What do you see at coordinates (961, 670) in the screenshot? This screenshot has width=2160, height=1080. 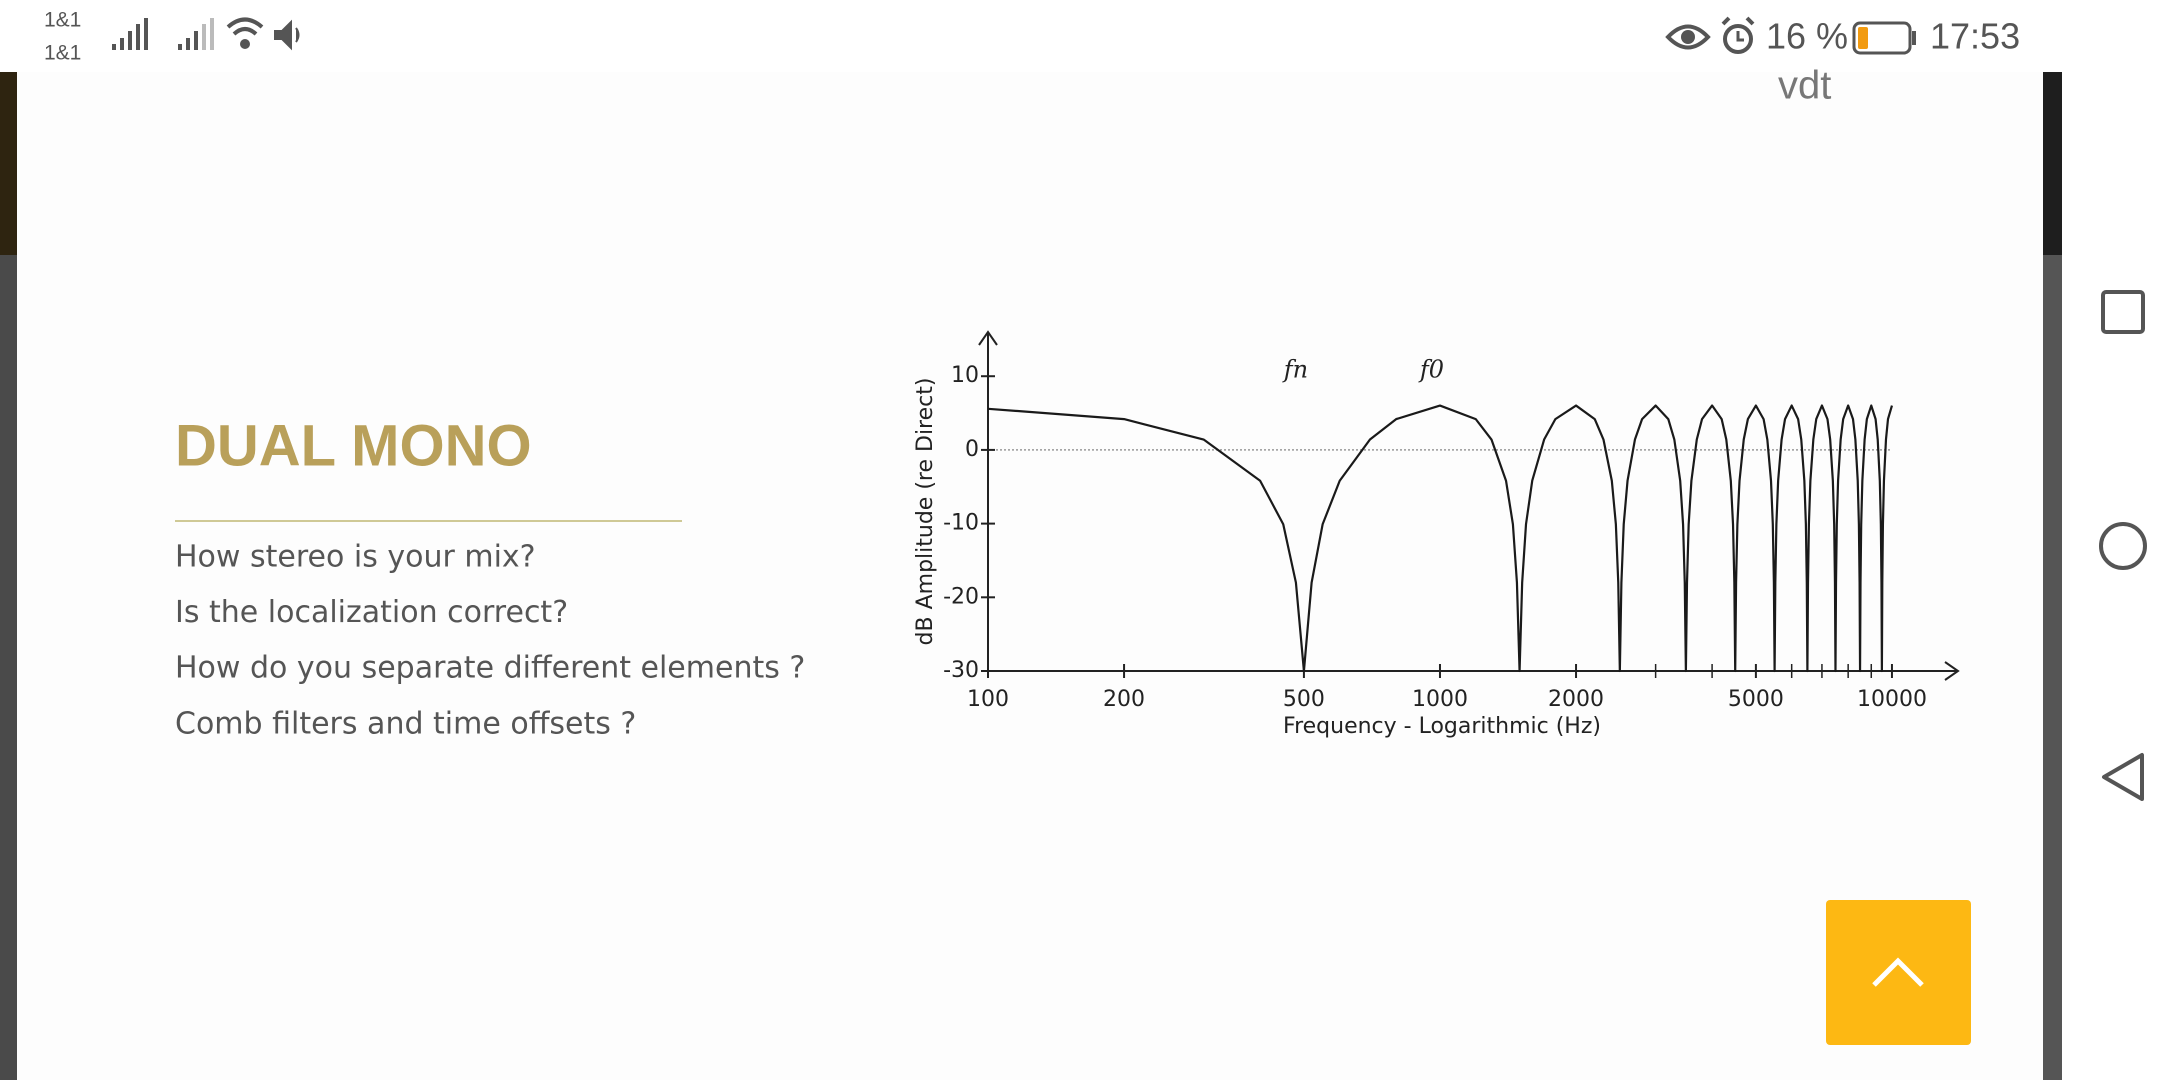 I see `y-tick-label: -30` at bounding box center [961, 670].